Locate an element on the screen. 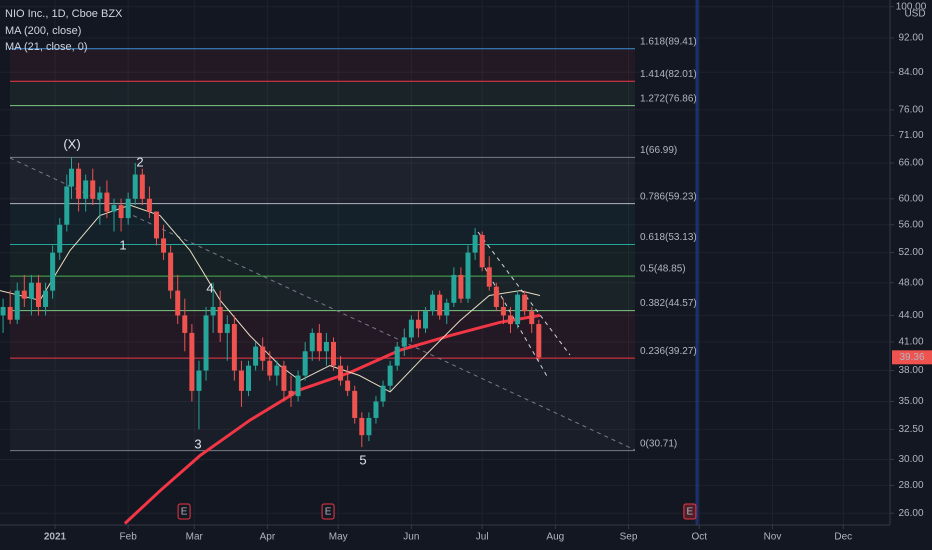  x-tick-label: 2021 is located at coordinates (55, 537).